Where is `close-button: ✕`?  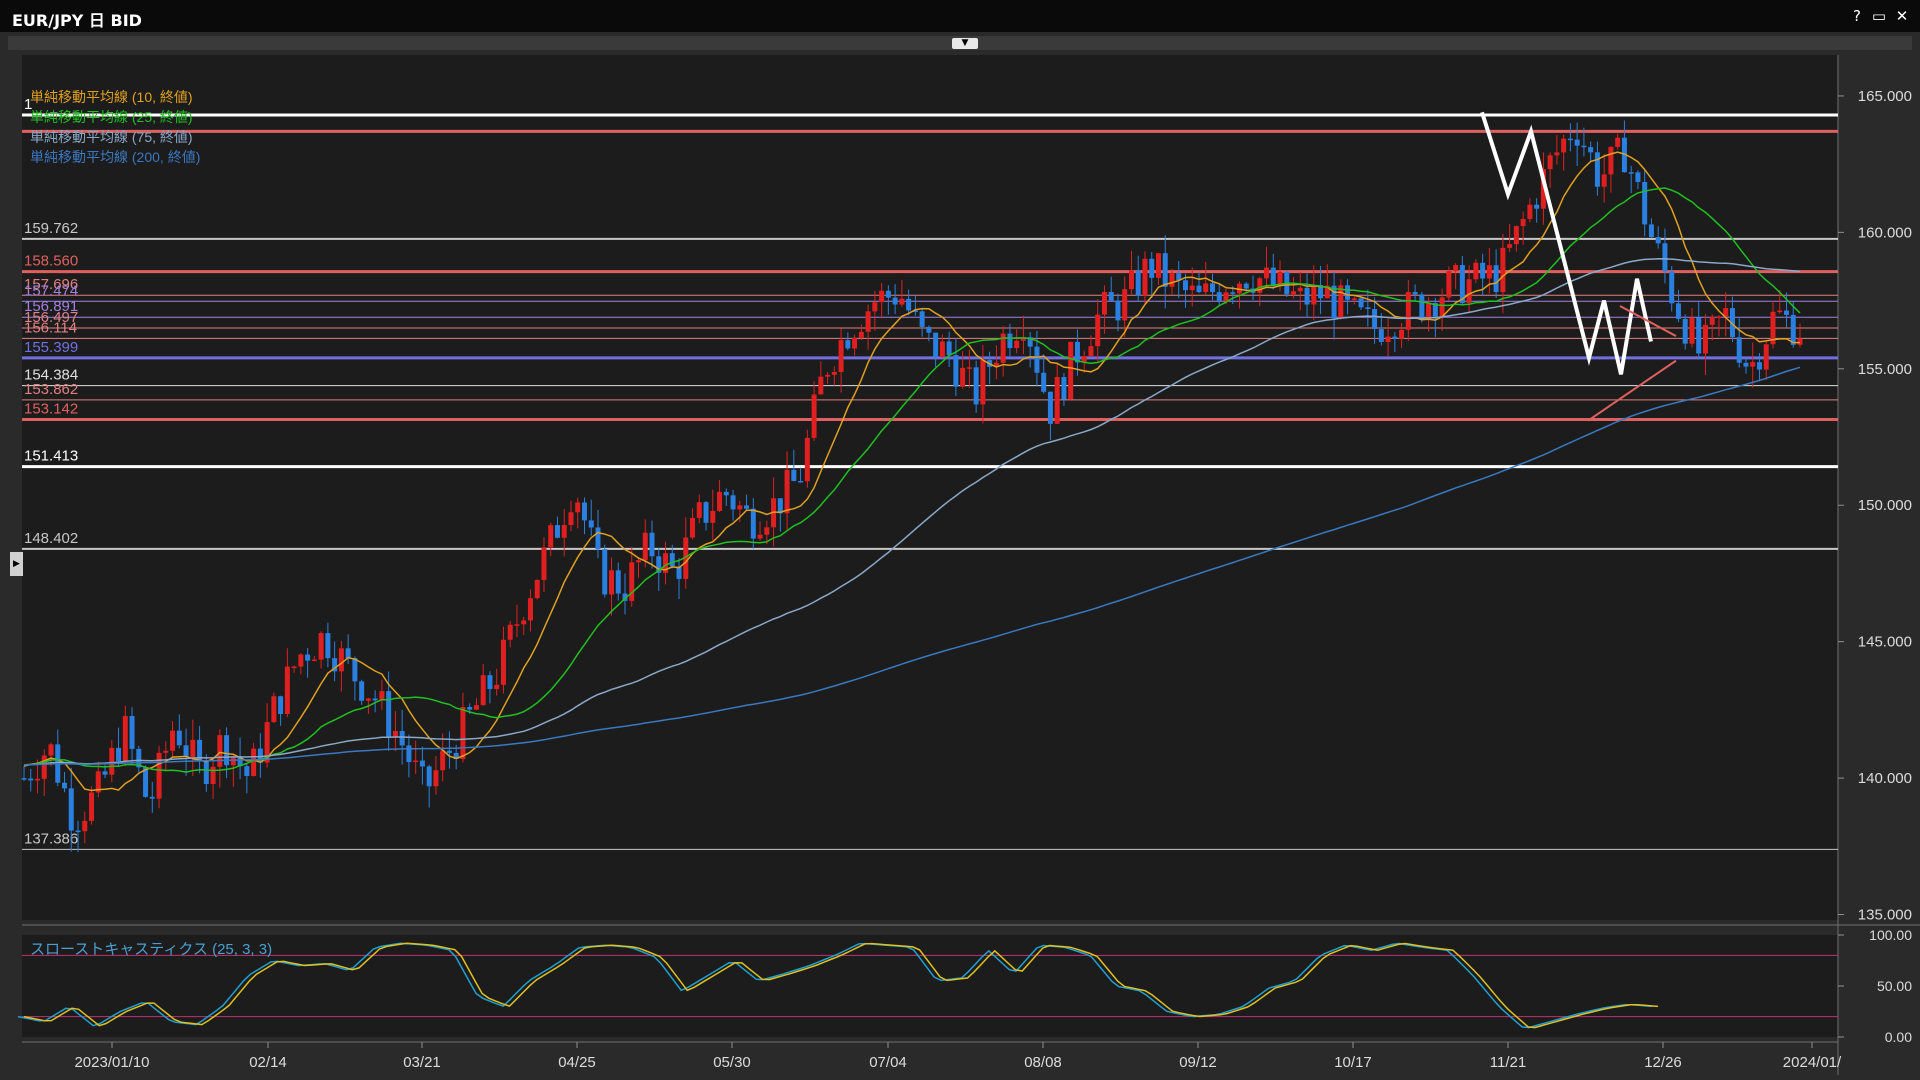
close-button: ✕ is located at coordinates (1902, 16).